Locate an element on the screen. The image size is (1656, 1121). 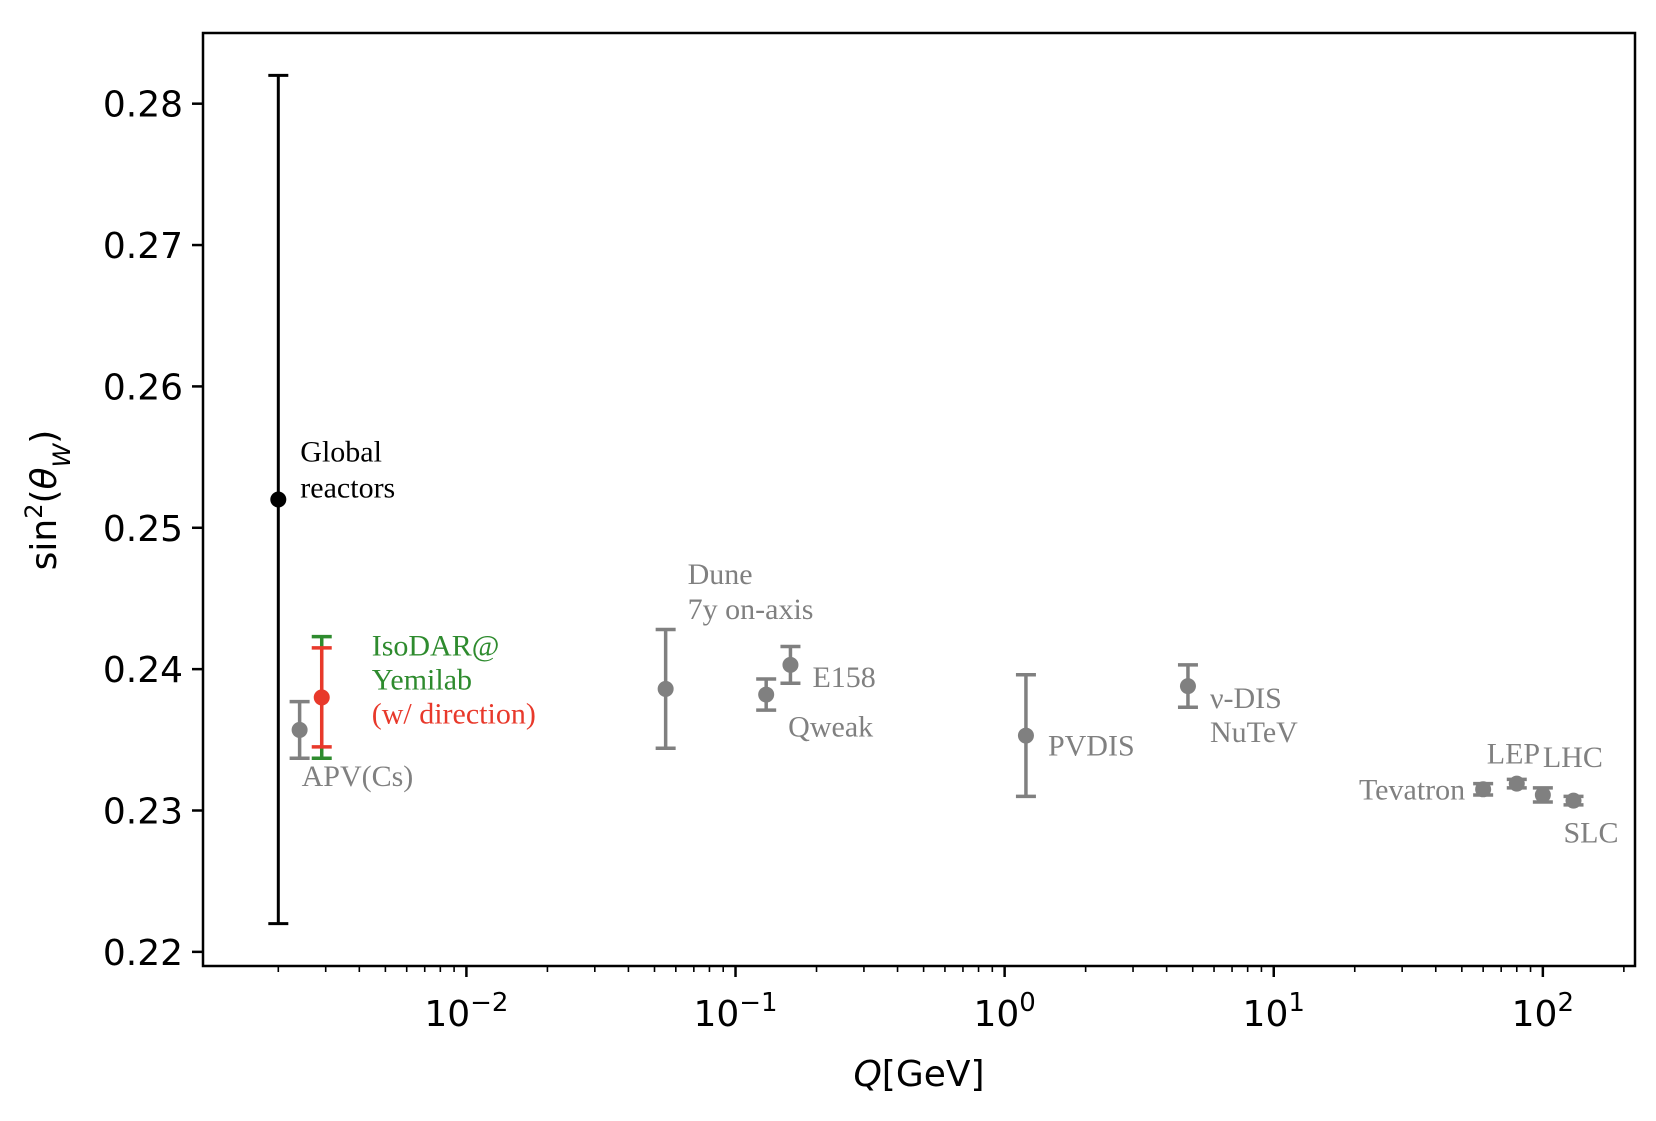
isodar-direction-marker is located at coordinates (321, 697).